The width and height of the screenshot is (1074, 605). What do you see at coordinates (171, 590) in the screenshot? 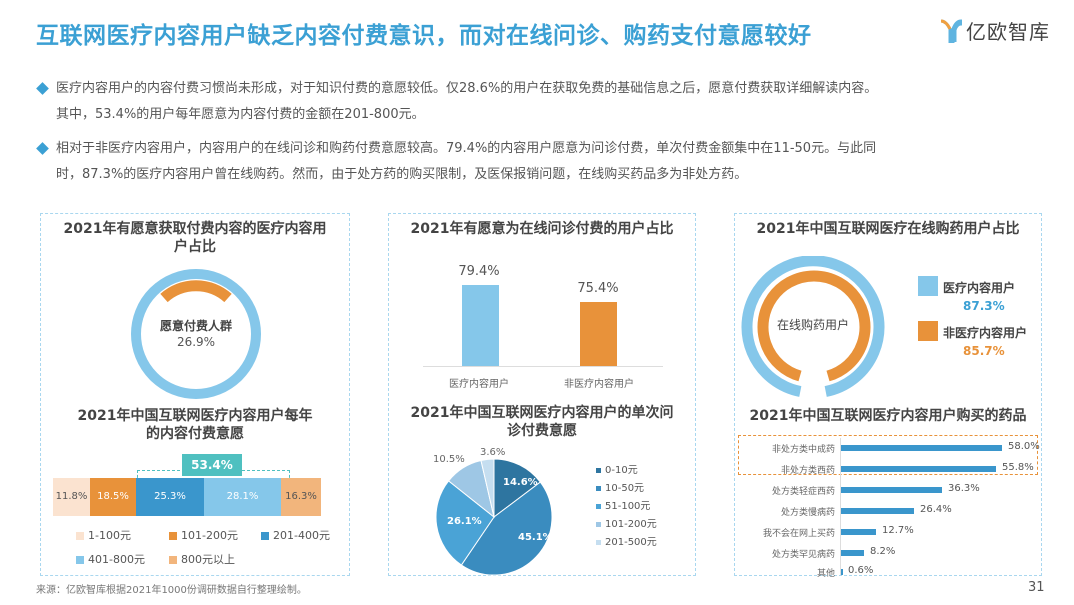
I see `source-note: 来源：亿欧智库根据2021年1000份调研数据自行整理绘制。` at bounding box center [171, 590].